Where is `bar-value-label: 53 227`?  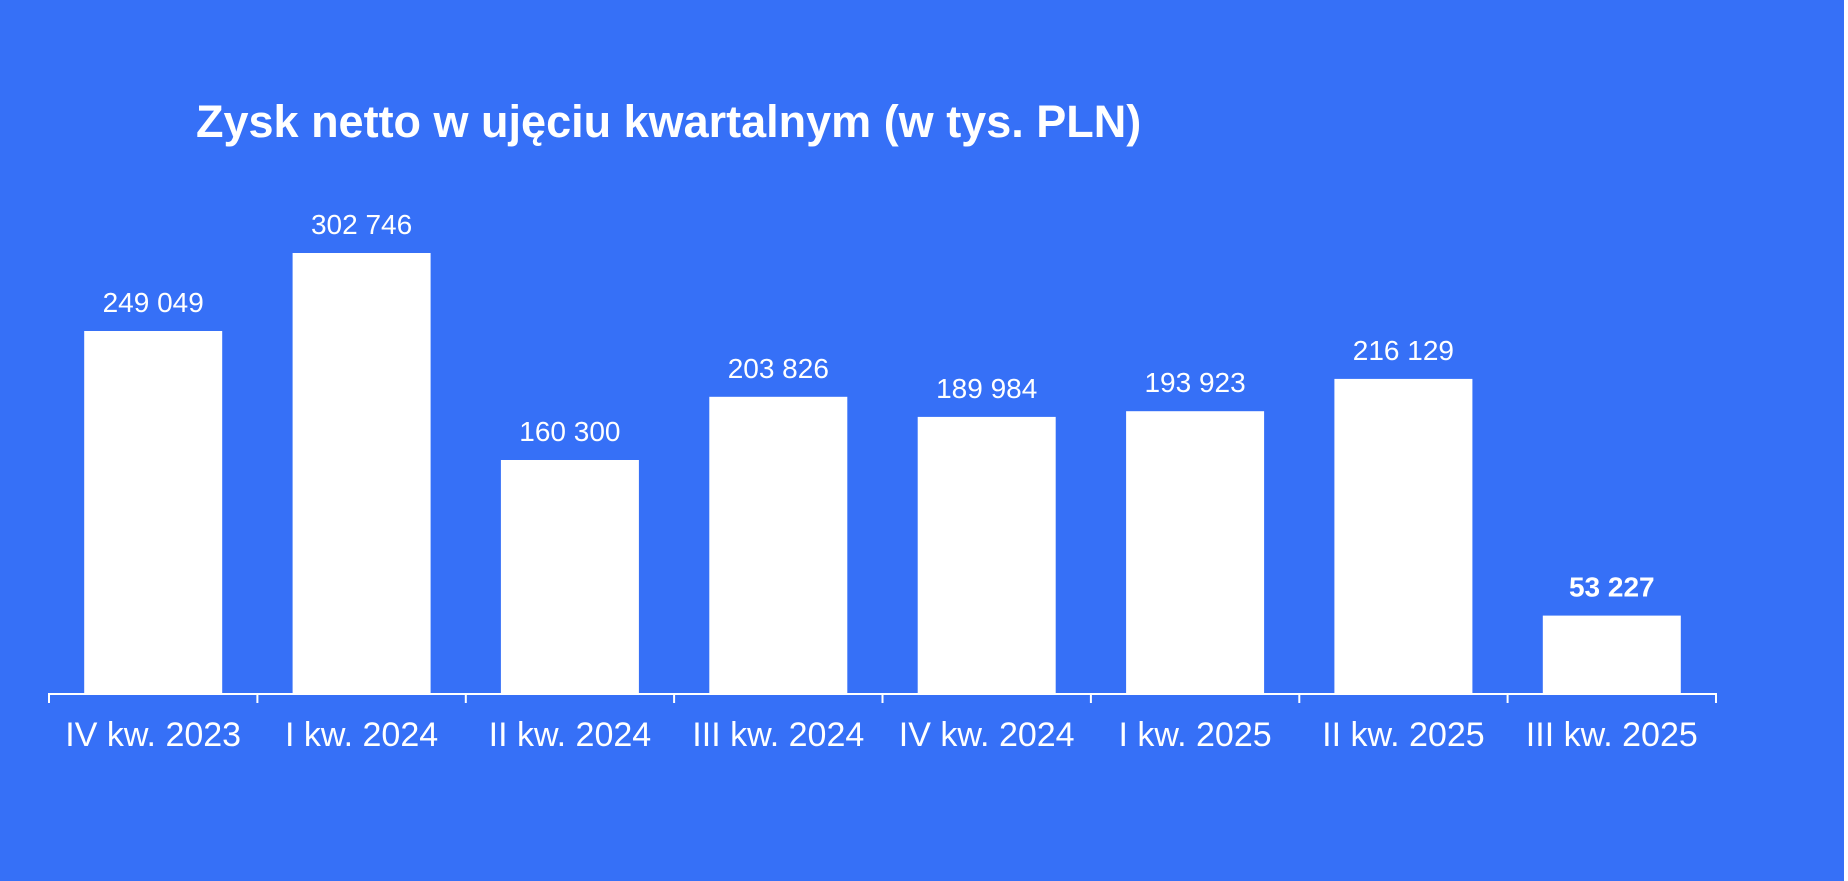 bar-value-label: 53 227 is located at coordinates (1612, 587).